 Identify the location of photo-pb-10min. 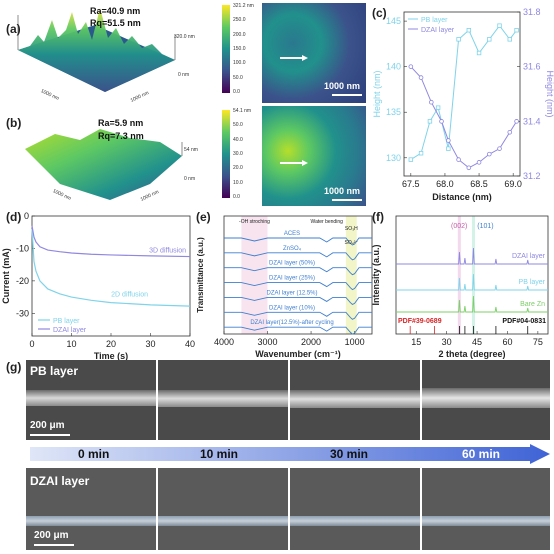
(223, 400).